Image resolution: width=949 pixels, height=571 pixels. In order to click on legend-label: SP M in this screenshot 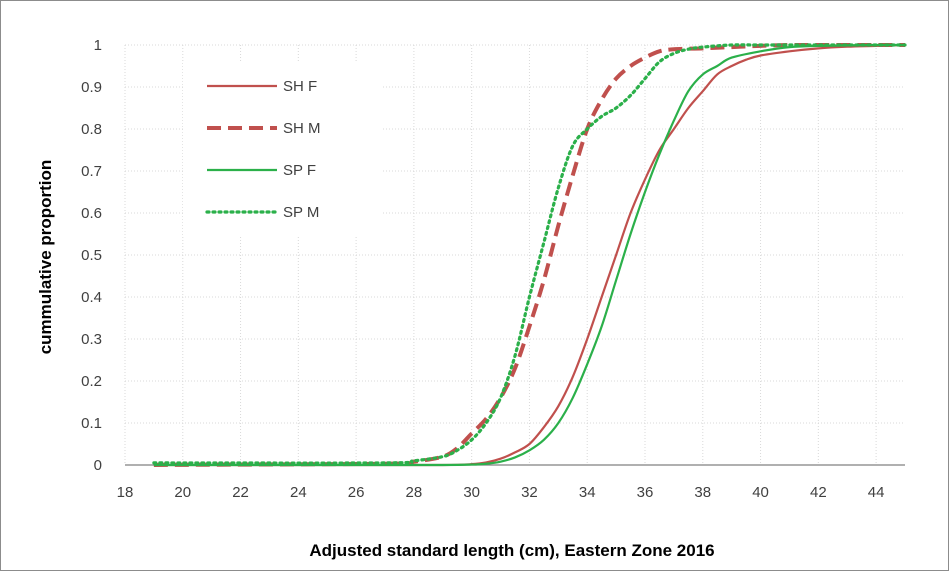, I will do `click(301, 212)`.